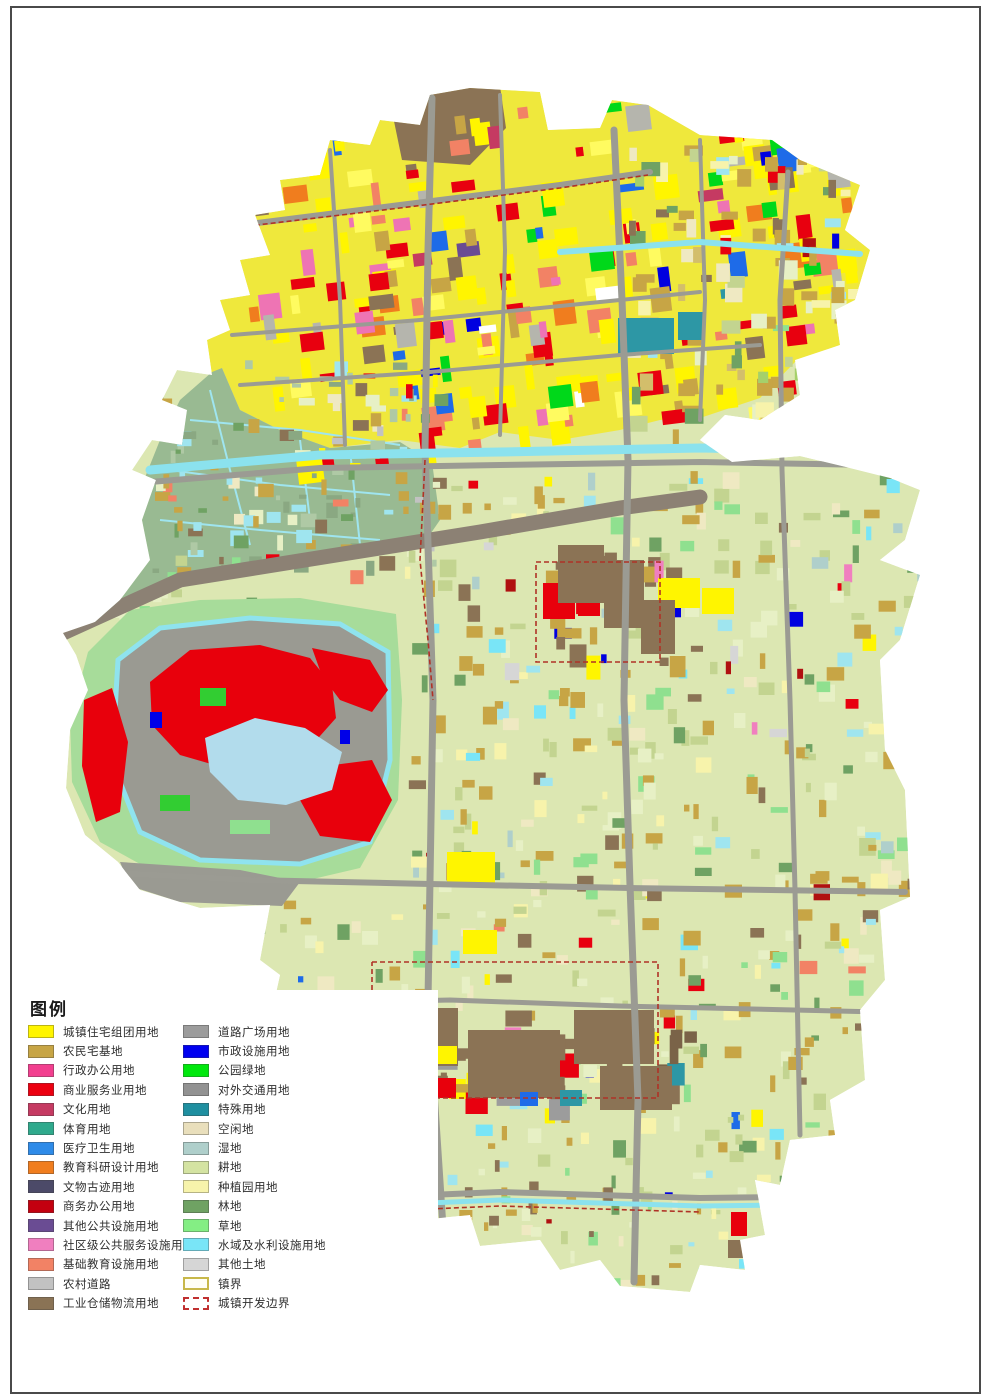  Describe the element at coordinates (111, 1109) in the screenshot. I see `legend-item: 文化用地` at that location.